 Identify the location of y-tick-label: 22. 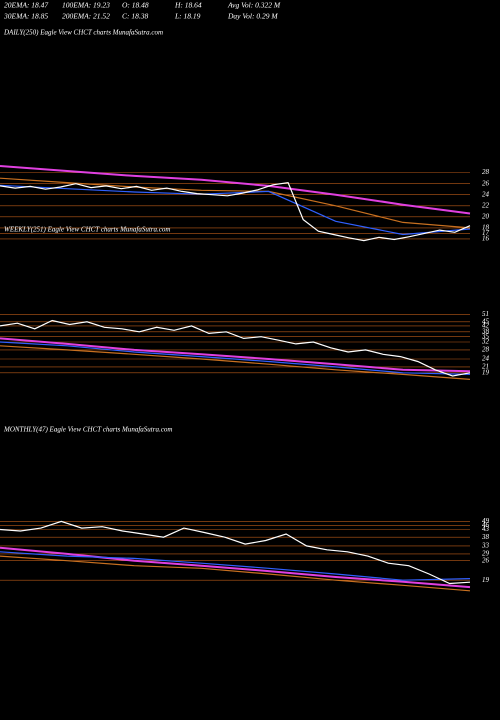
(486, 205).